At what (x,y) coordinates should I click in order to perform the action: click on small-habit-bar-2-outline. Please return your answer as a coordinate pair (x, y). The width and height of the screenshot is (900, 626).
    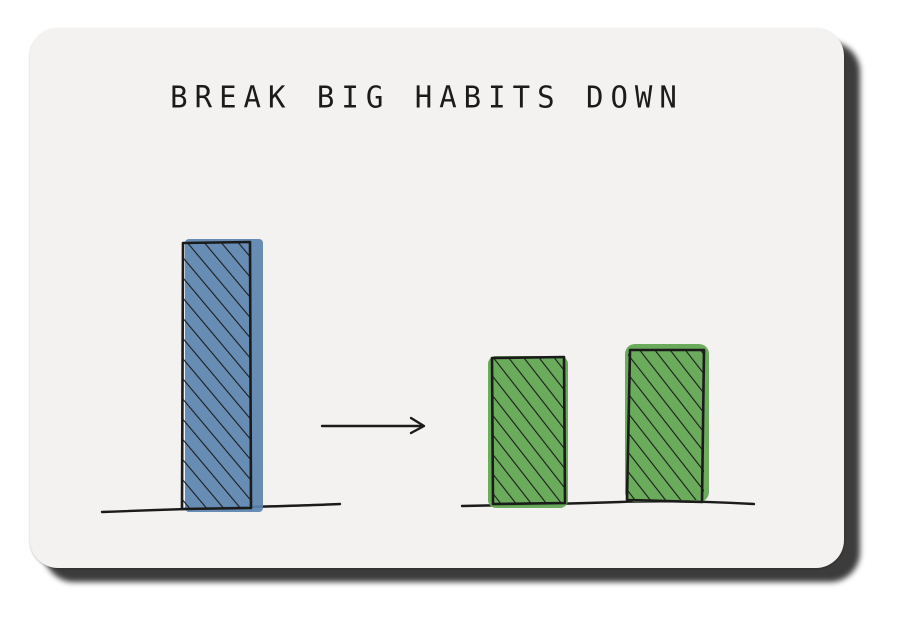
    Looking at the image, I should click on (665, 426).